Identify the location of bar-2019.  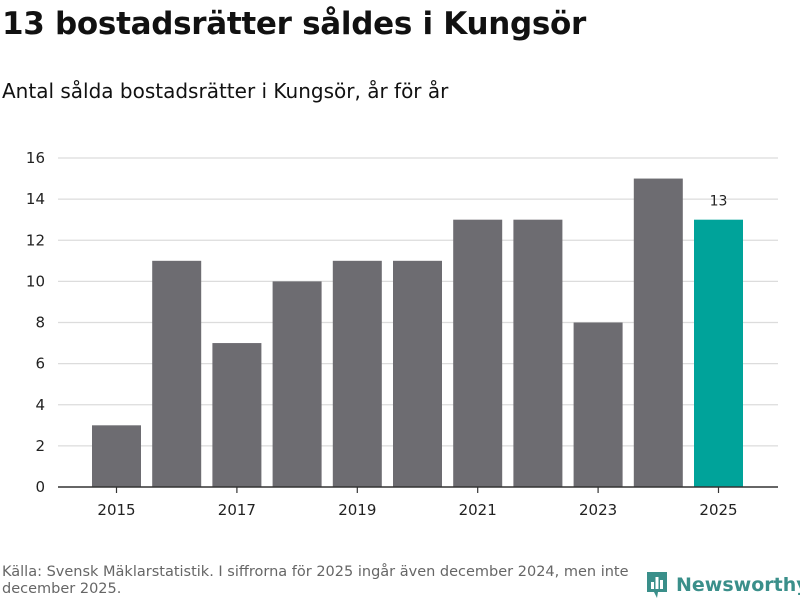
(357, 373).